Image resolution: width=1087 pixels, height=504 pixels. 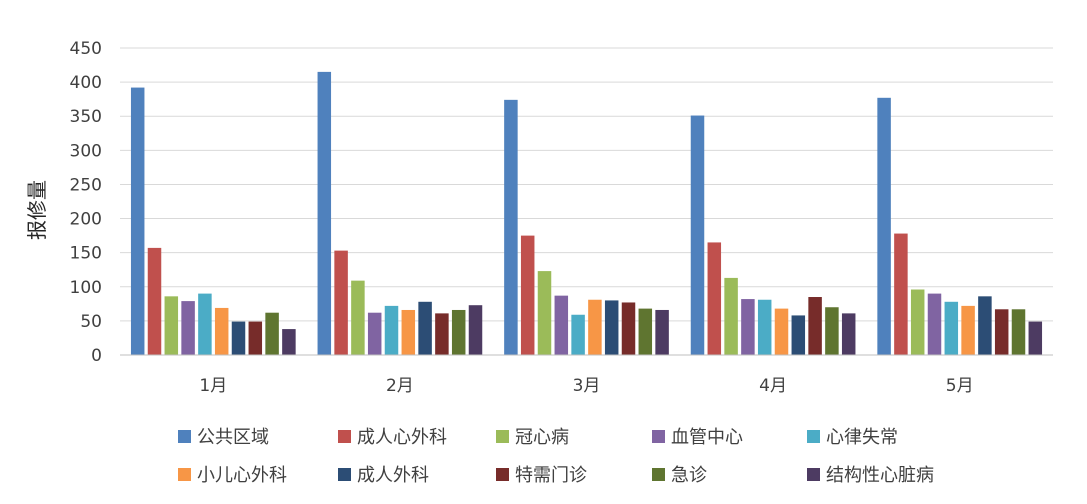 What do you see at coordinates (86, 254) in the screenshot?
I see `y-tick-label: 150` at bounding box center [86, 254].